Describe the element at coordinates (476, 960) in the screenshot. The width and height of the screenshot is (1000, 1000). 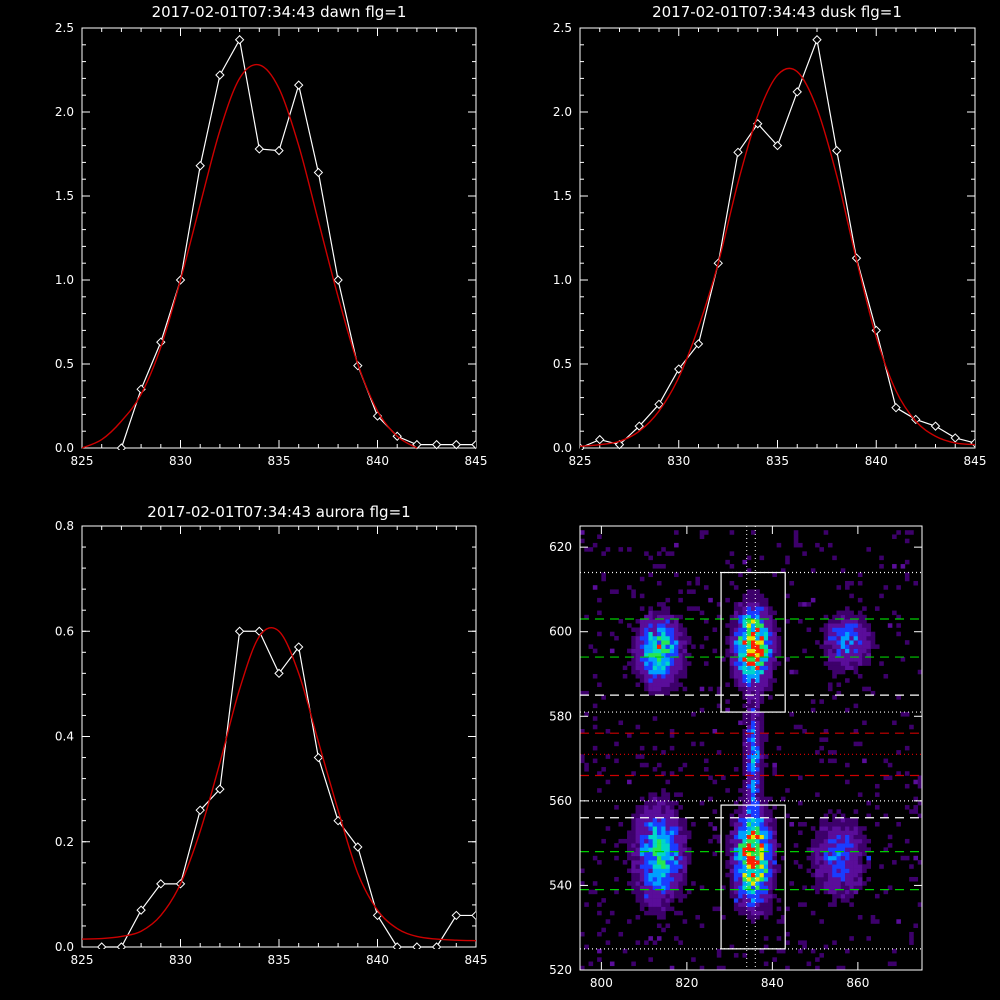
I see `x-tick-label: 845` at that location.